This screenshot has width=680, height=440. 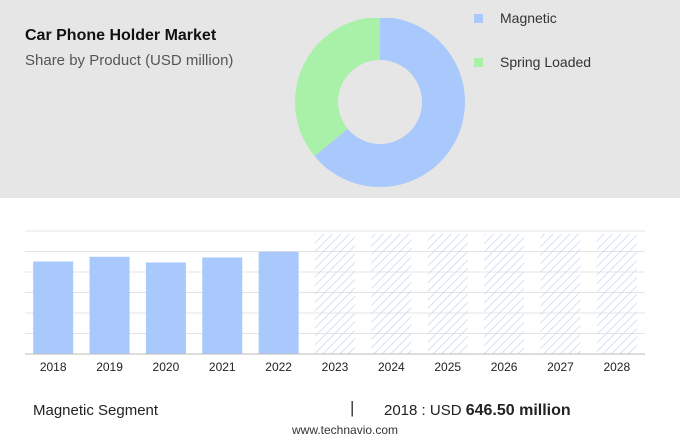 What do you see at coordinates (129, 60) in the screenshot?
I see `chart-subtitle: Share by Product (USD million)` at bounding box center [129, 60].